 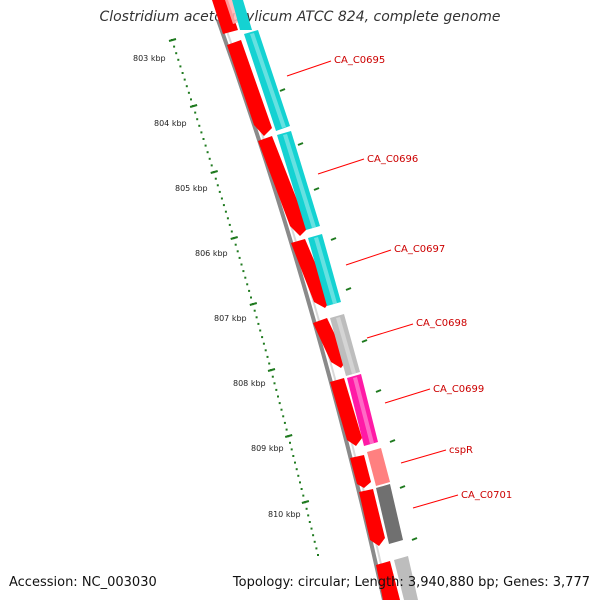 I want to click on gene-cspR, so click(x=378, y=467).